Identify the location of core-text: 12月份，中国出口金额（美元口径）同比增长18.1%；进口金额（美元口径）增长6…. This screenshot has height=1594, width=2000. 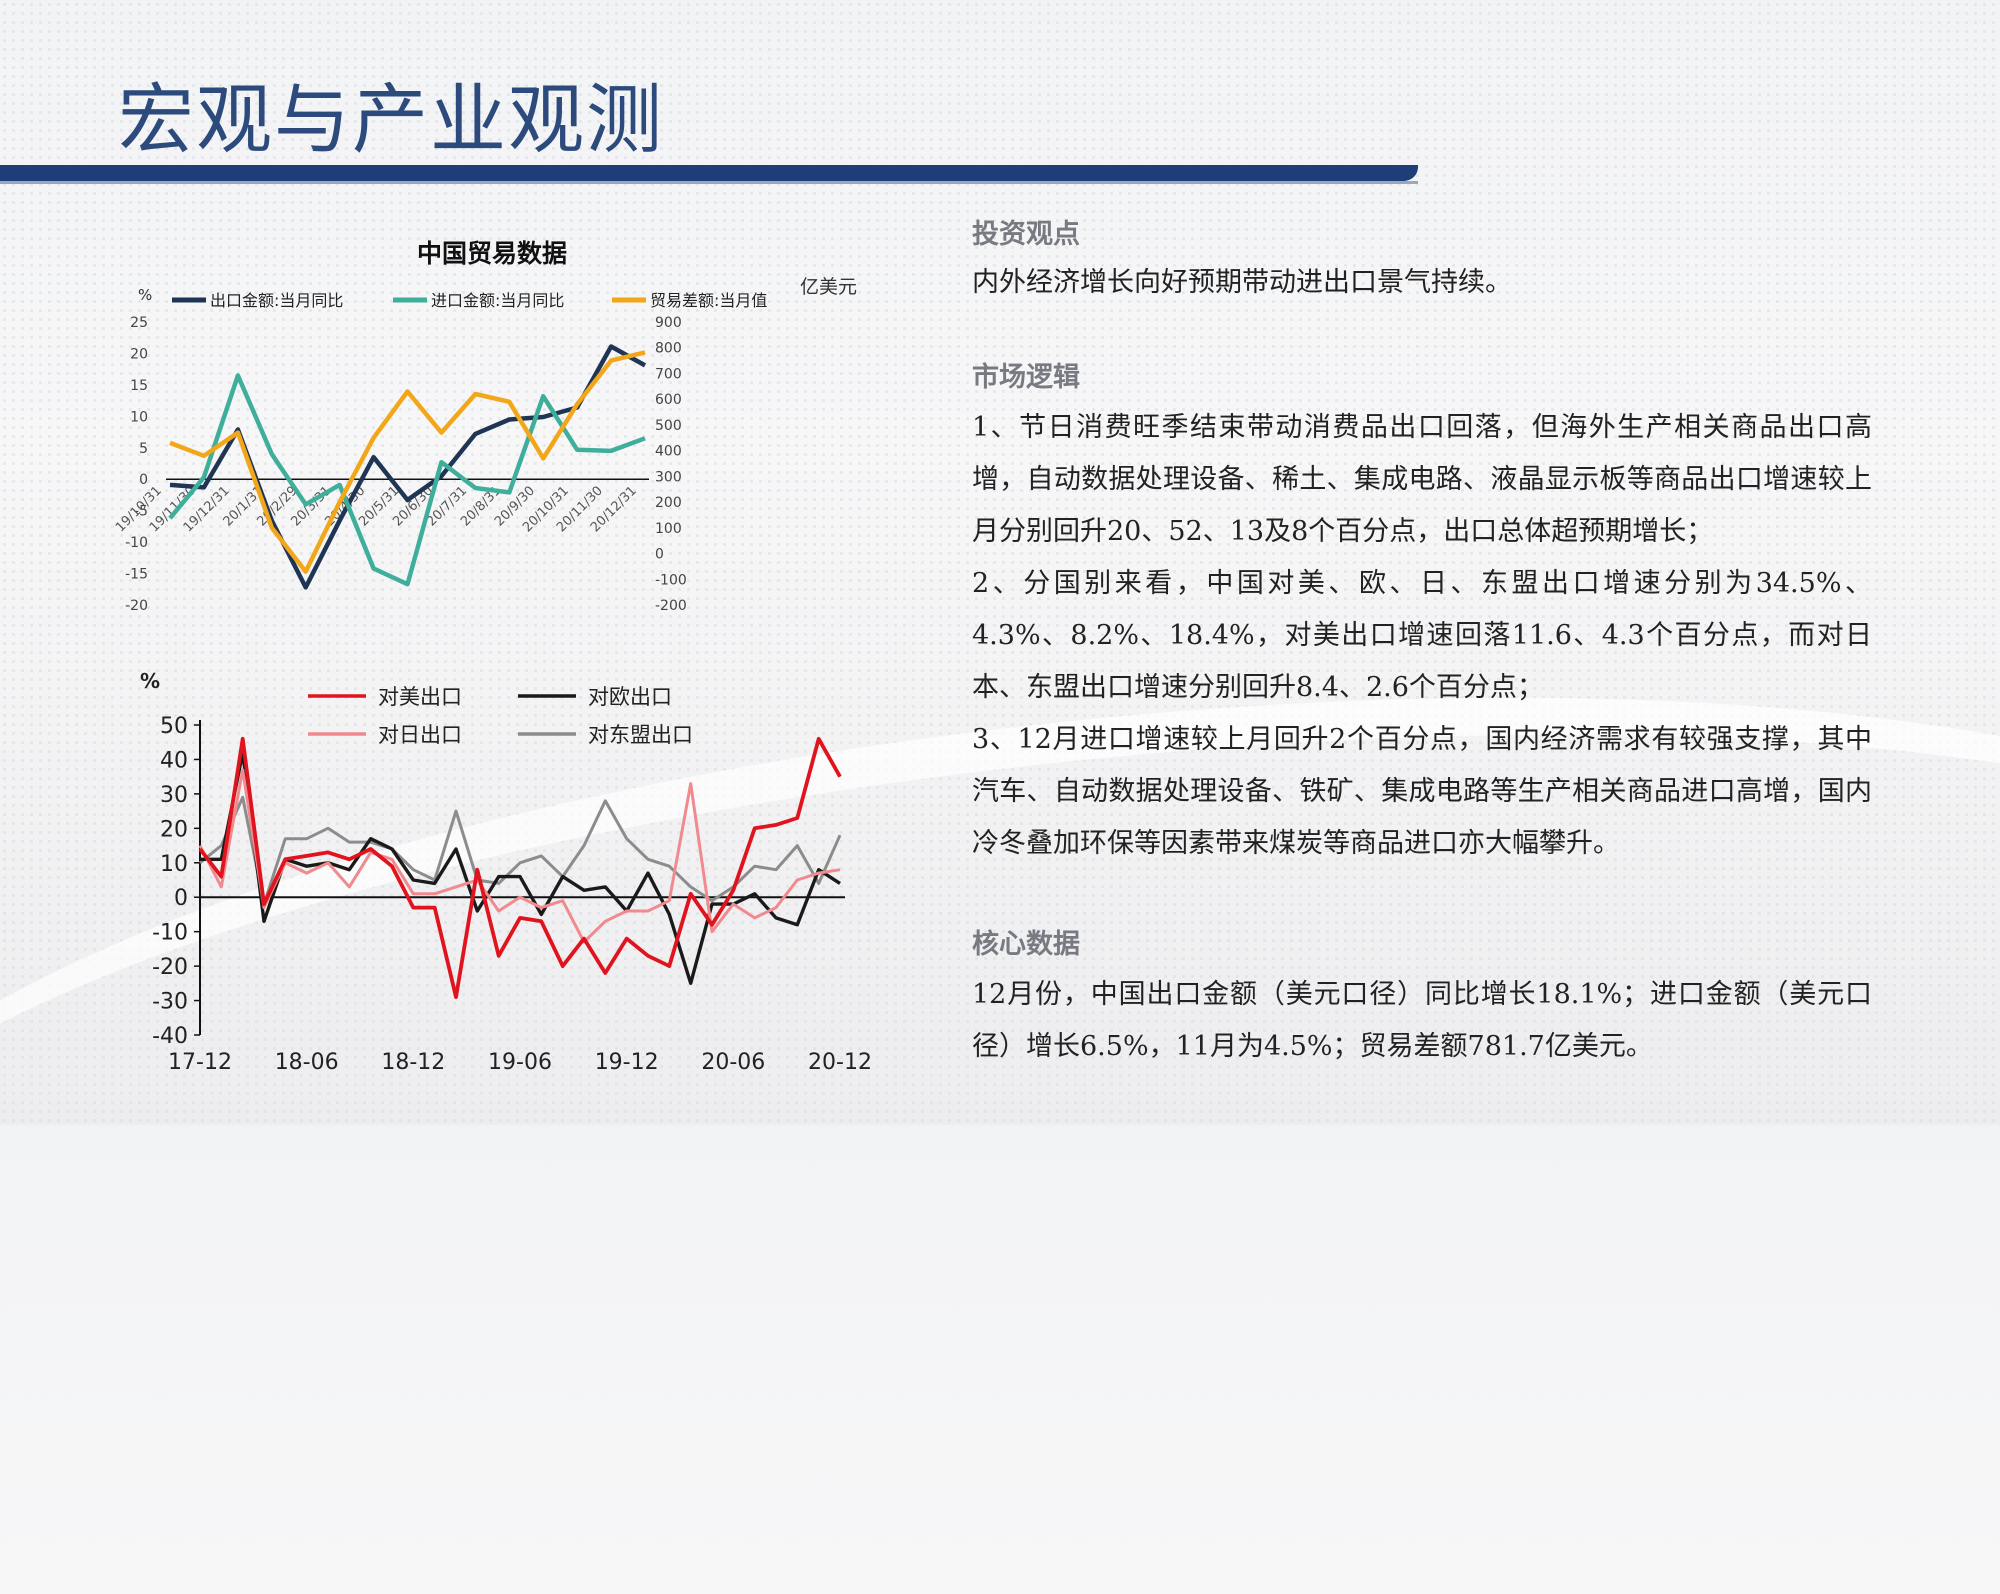
(1422, 1020).